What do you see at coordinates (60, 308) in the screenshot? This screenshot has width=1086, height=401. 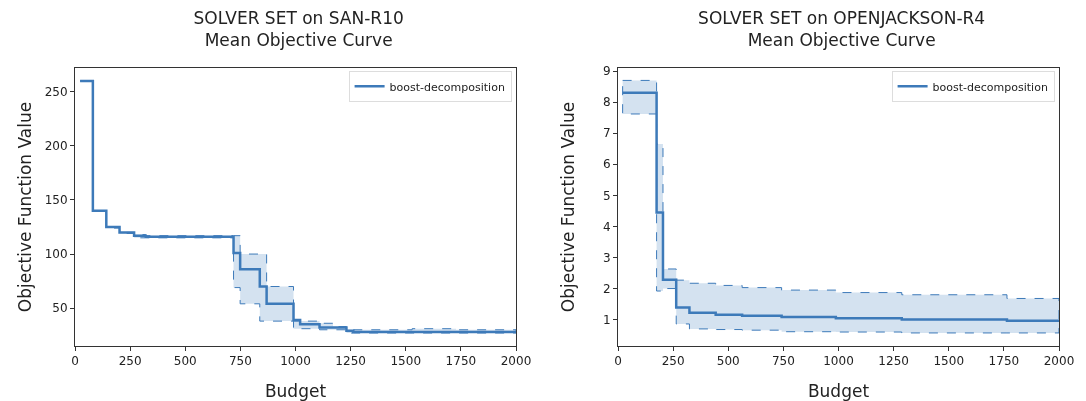 I see `y-tick-label: 50` at bounding box center [60, 308].